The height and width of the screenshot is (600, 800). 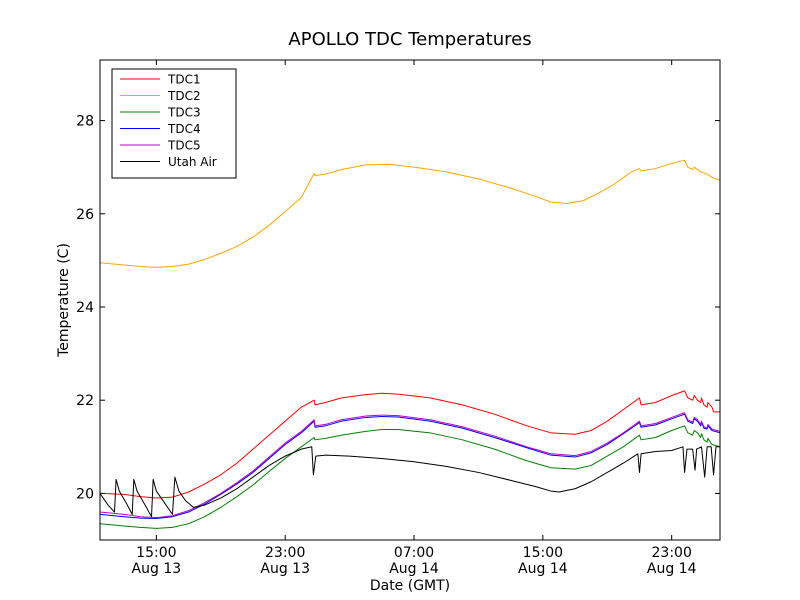 I want to click on x-tick-label-time: 07:00, so click(x=414, y=553).